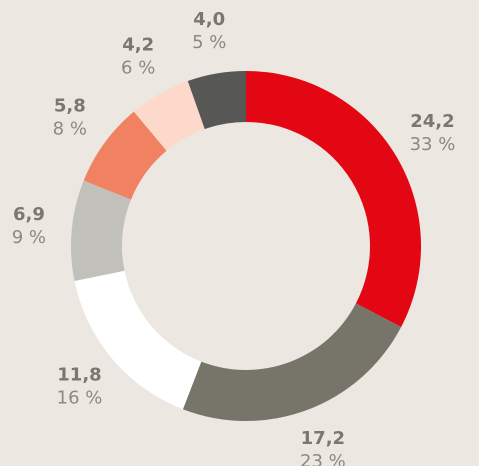  What do you see at coordinates (29, 214) in the screenshot?
I see `value-label: 6,9` at bounding box center [29, 214].